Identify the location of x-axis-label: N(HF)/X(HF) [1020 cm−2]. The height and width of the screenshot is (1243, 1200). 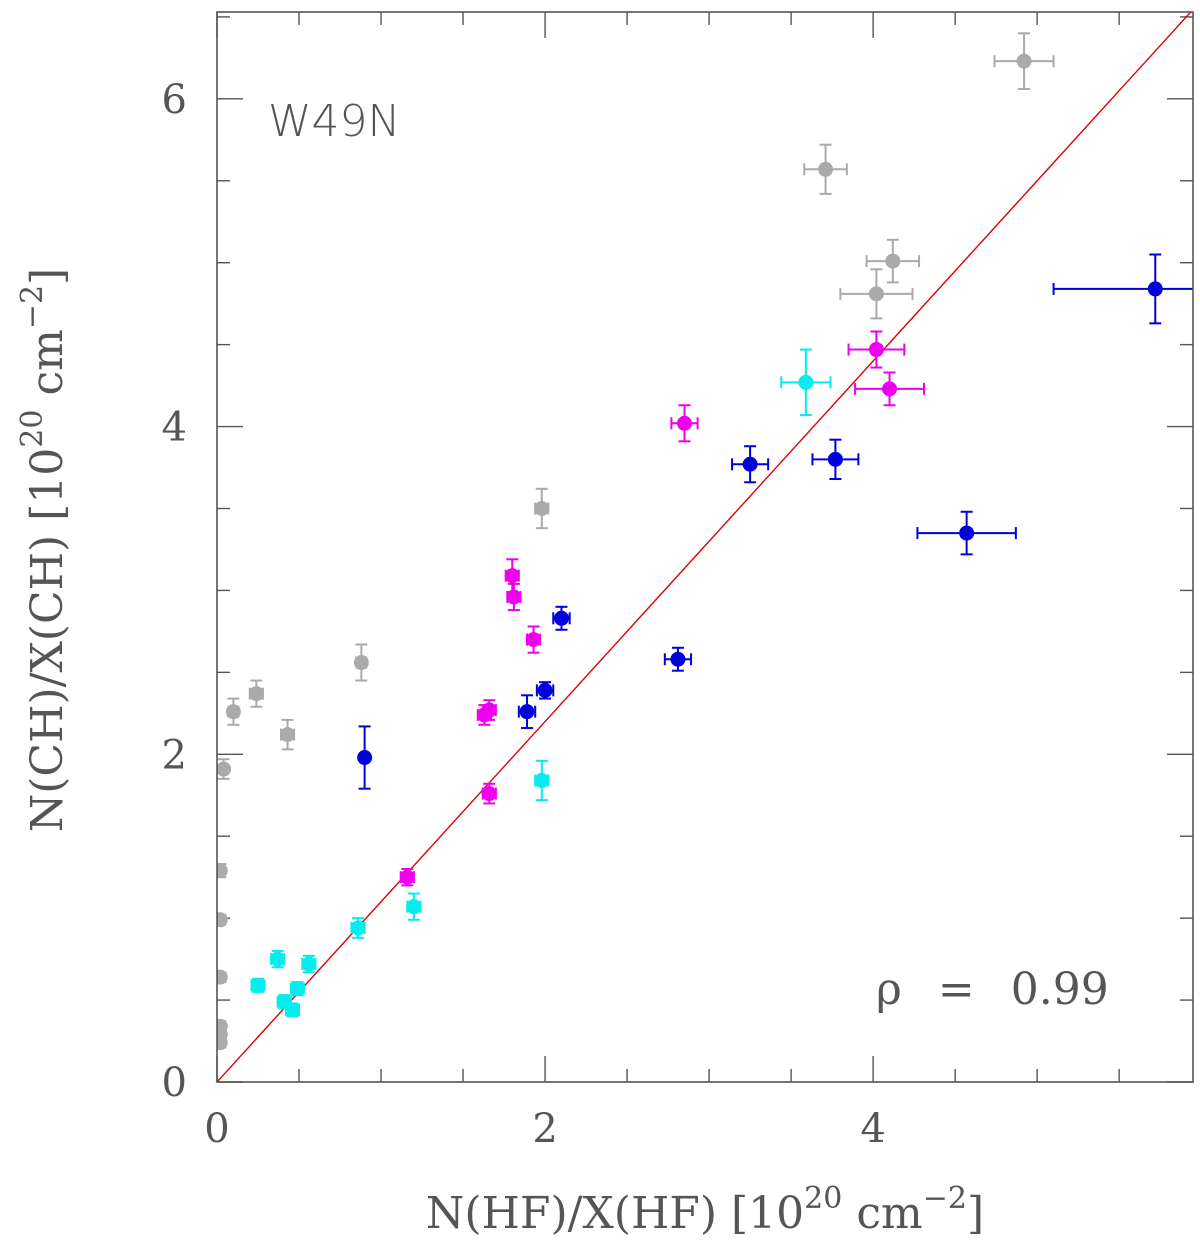
(705, 1210).